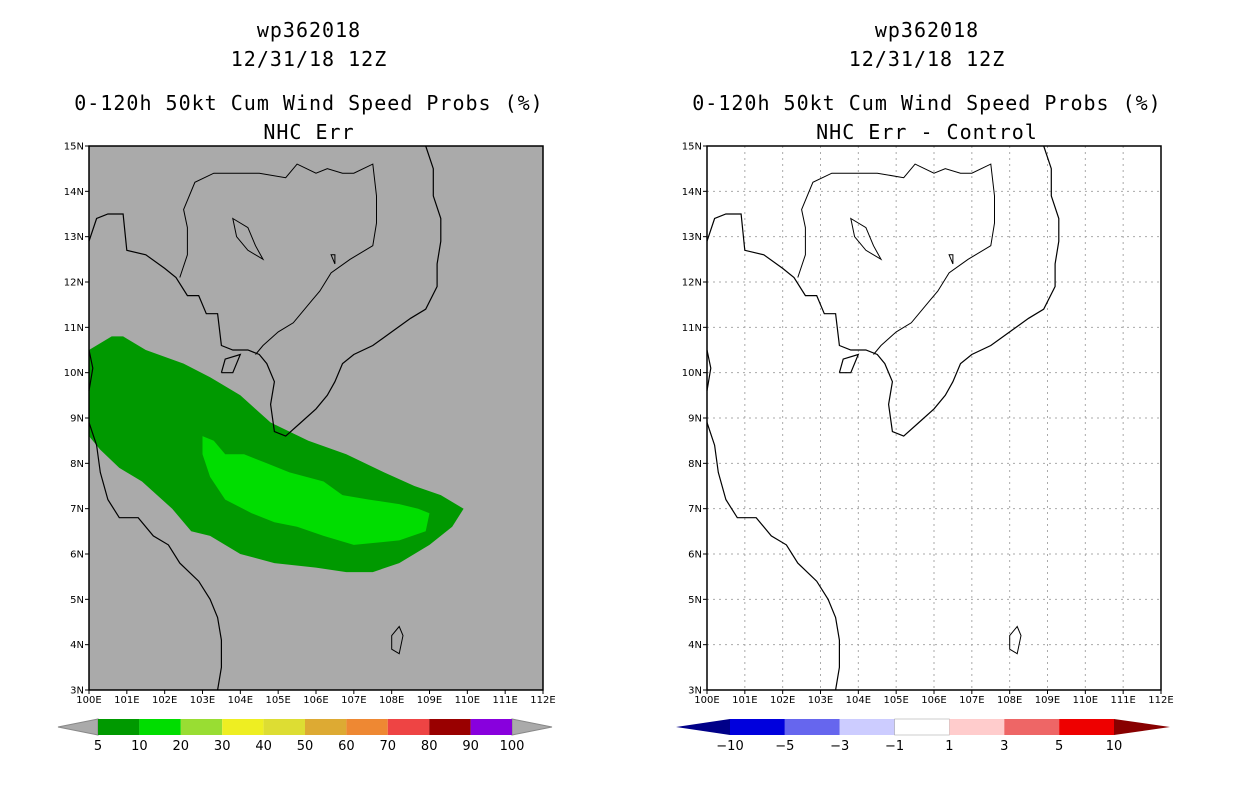 The height and width of the screenshot is (800, 1236). I want to click on subtitle: NHC Err, so click(309, 132).